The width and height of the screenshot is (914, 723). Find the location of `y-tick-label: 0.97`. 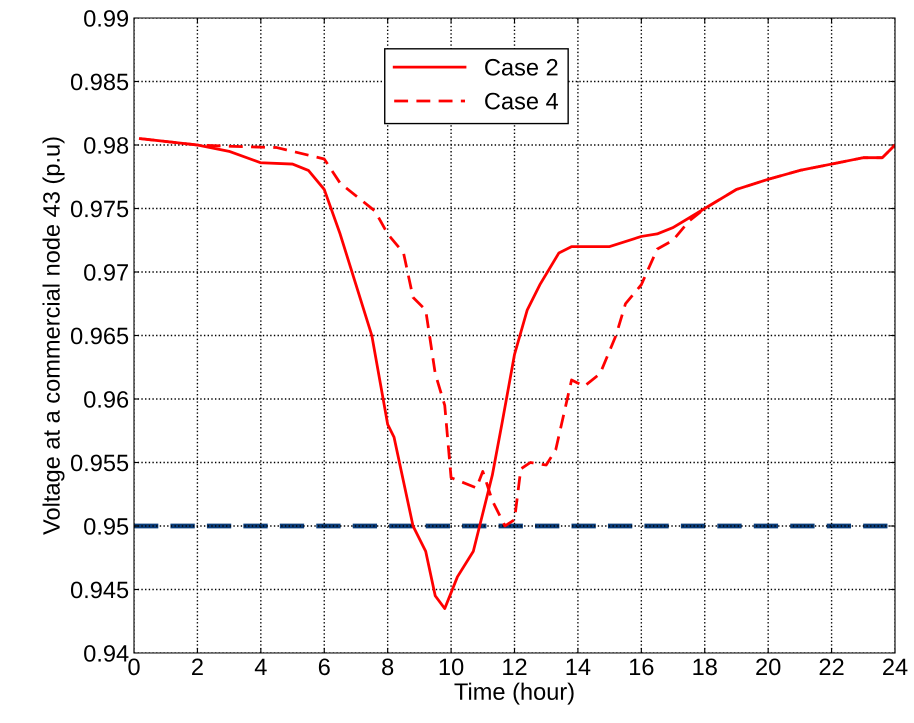

y-tick-label: 0.97 is located at coordinates (106, 272).